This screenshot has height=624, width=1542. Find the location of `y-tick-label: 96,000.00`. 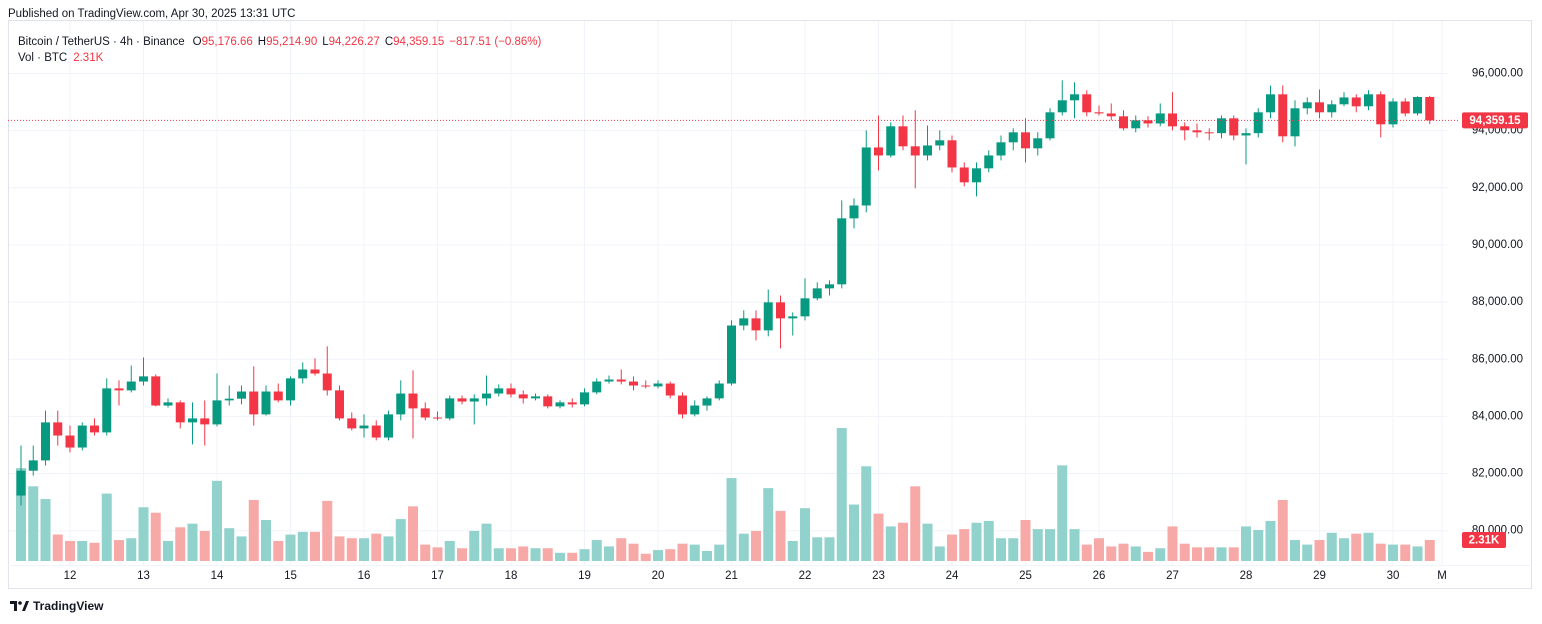

y-tick-label: 96,000.00 is located at coordinates (1497, 73).